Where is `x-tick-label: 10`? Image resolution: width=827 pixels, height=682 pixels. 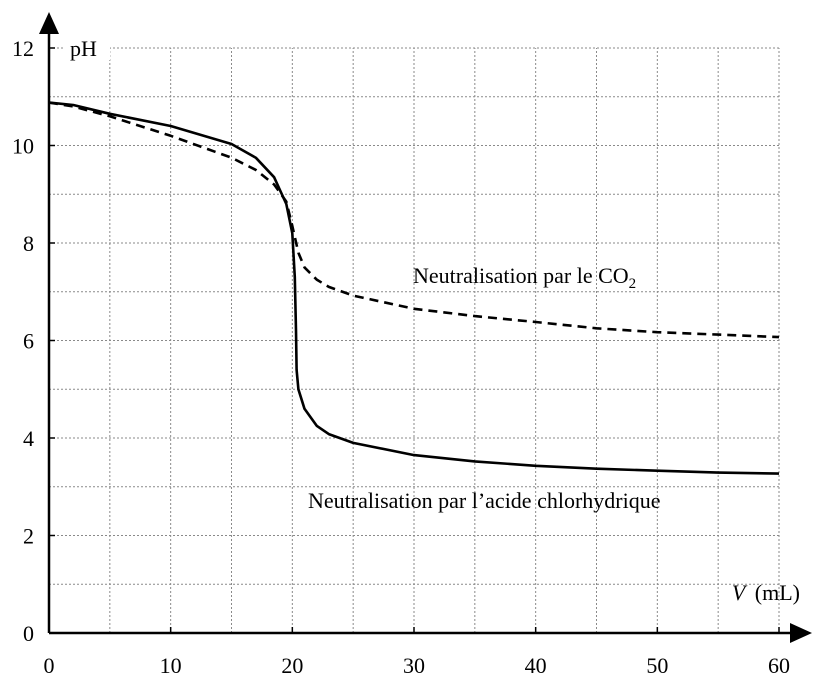 x-tick-label: 10 is located at coordinates (171, 665).